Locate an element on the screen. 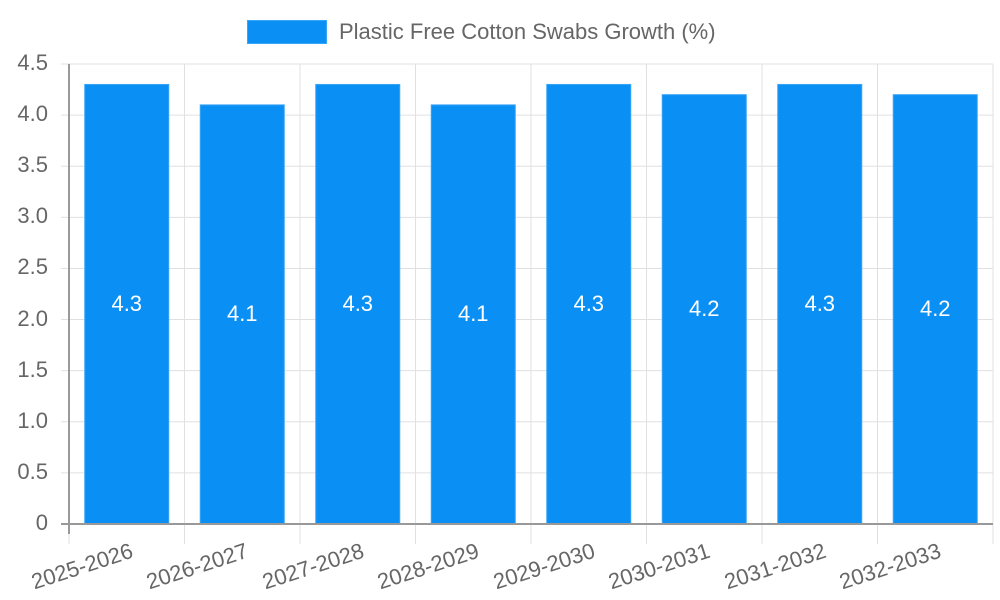 This screenshot has width=1000, height=600. legend-swatch is located at coordinates (287, 32).